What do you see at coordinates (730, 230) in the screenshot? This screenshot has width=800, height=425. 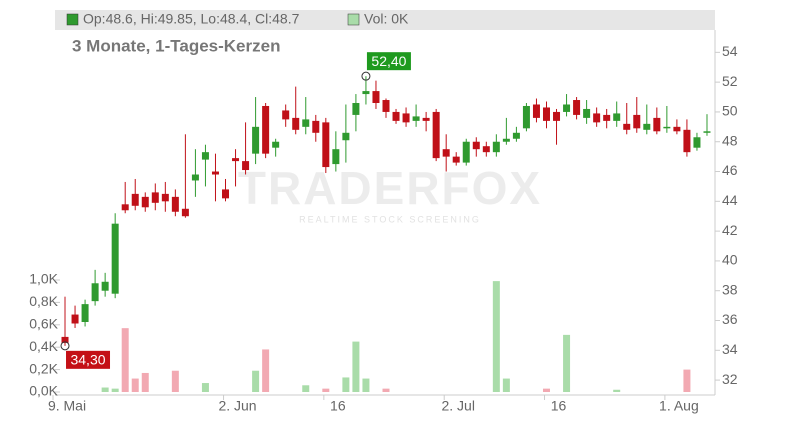 I see `y-tick-label: 42` at bounding box center [730, 230].